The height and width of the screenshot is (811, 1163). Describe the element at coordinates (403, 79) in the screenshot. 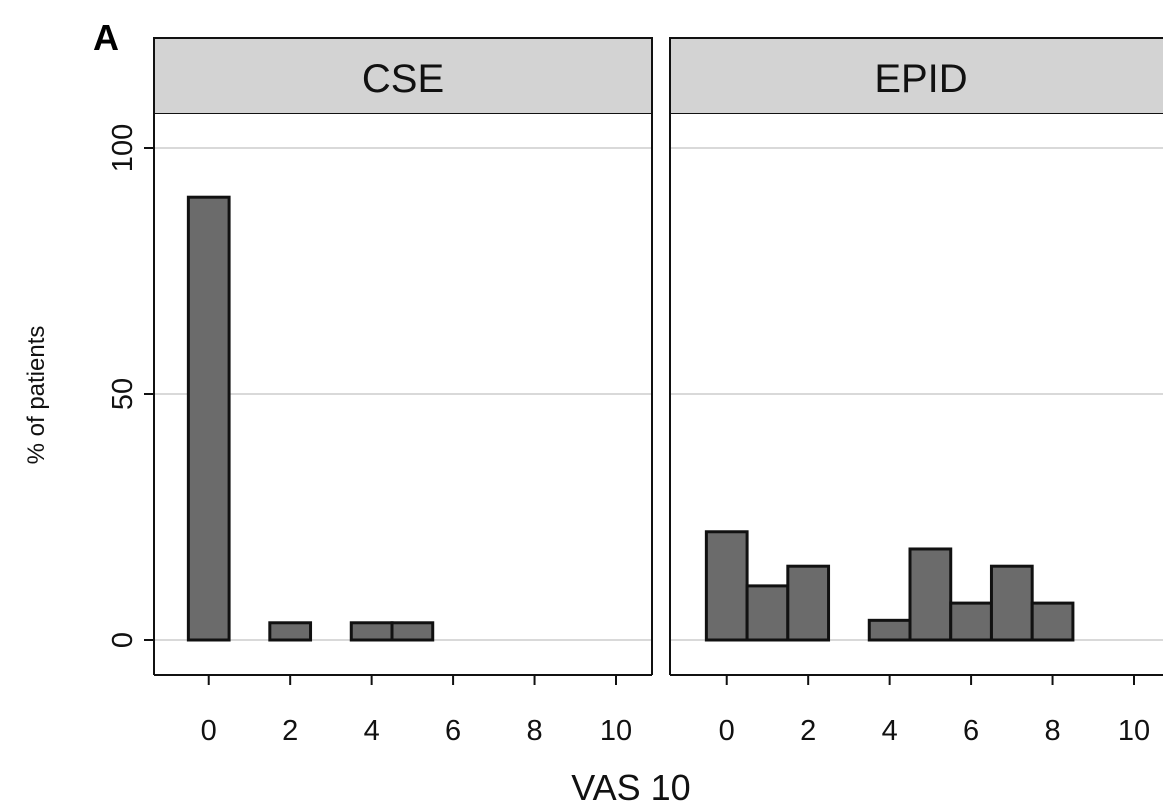

I see `panel-title: CSE` at that location.